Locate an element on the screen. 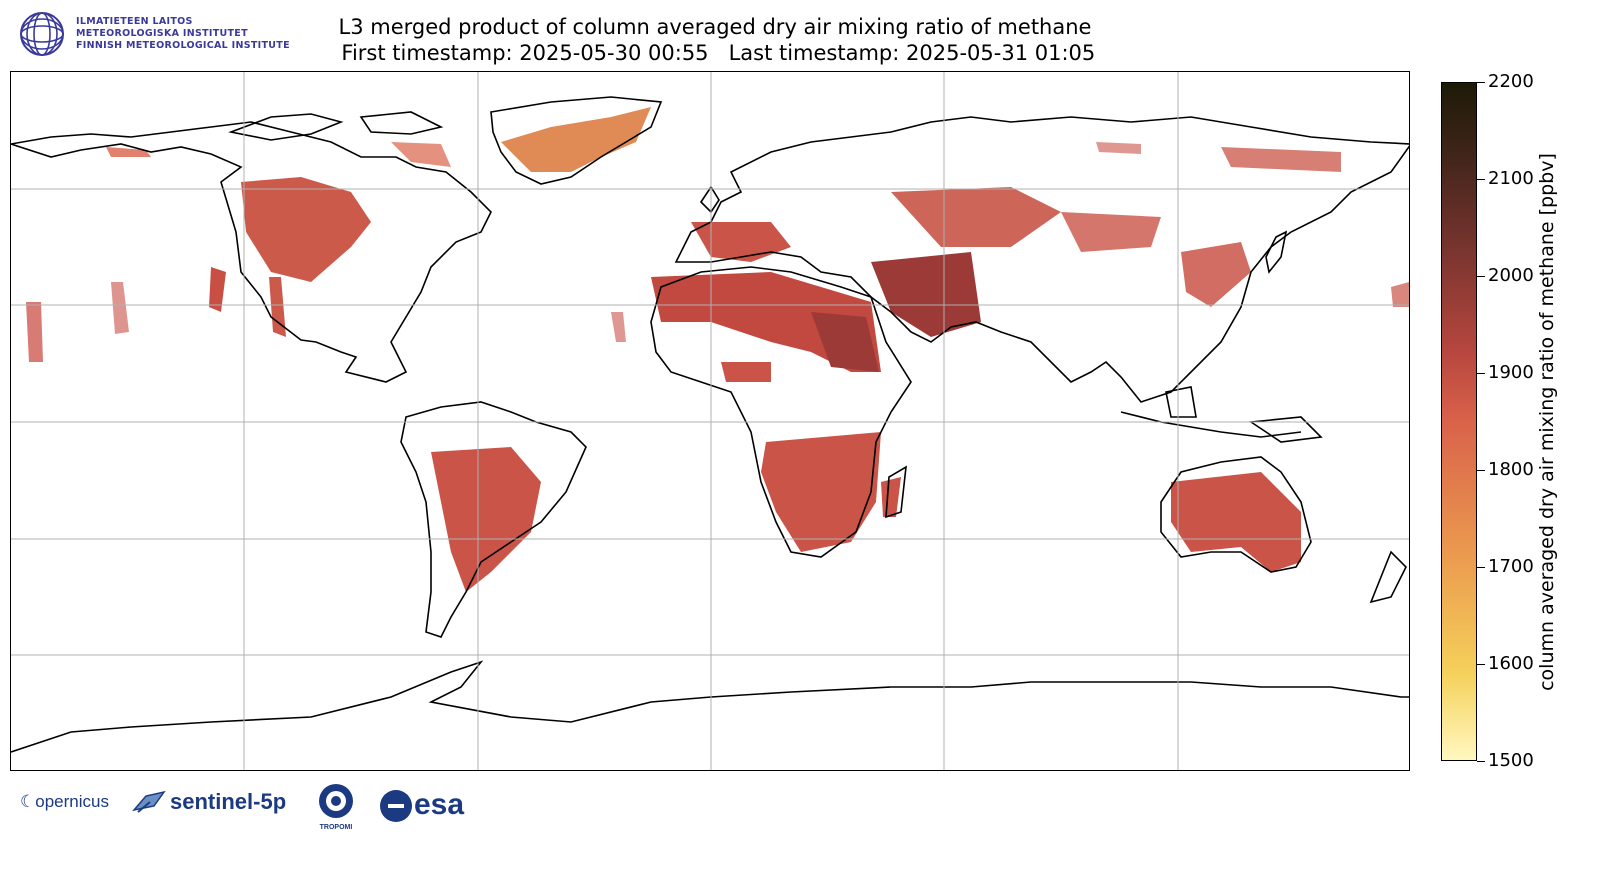 This screenshot has width=1621, height=870. fmi-name-line-2: METEOROLOGISKA INSTITUTET is located at coordinates (162, 33).